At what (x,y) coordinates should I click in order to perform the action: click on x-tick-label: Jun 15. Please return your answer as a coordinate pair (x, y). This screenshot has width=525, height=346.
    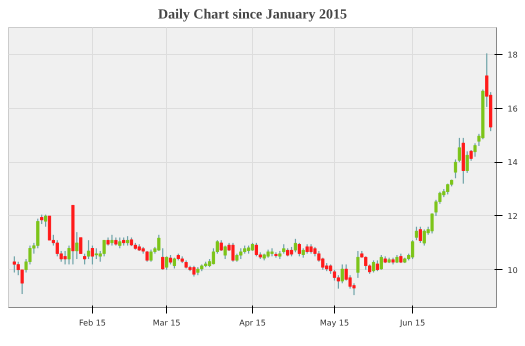
    Looking at the image, I should click on (412, 323).